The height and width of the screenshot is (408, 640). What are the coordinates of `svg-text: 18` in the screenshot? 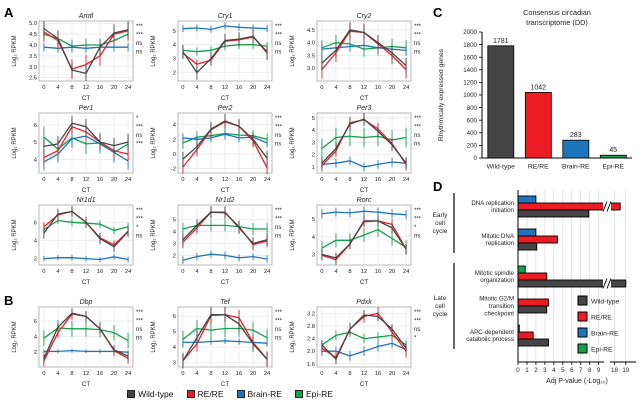 It's located at (614, 370).